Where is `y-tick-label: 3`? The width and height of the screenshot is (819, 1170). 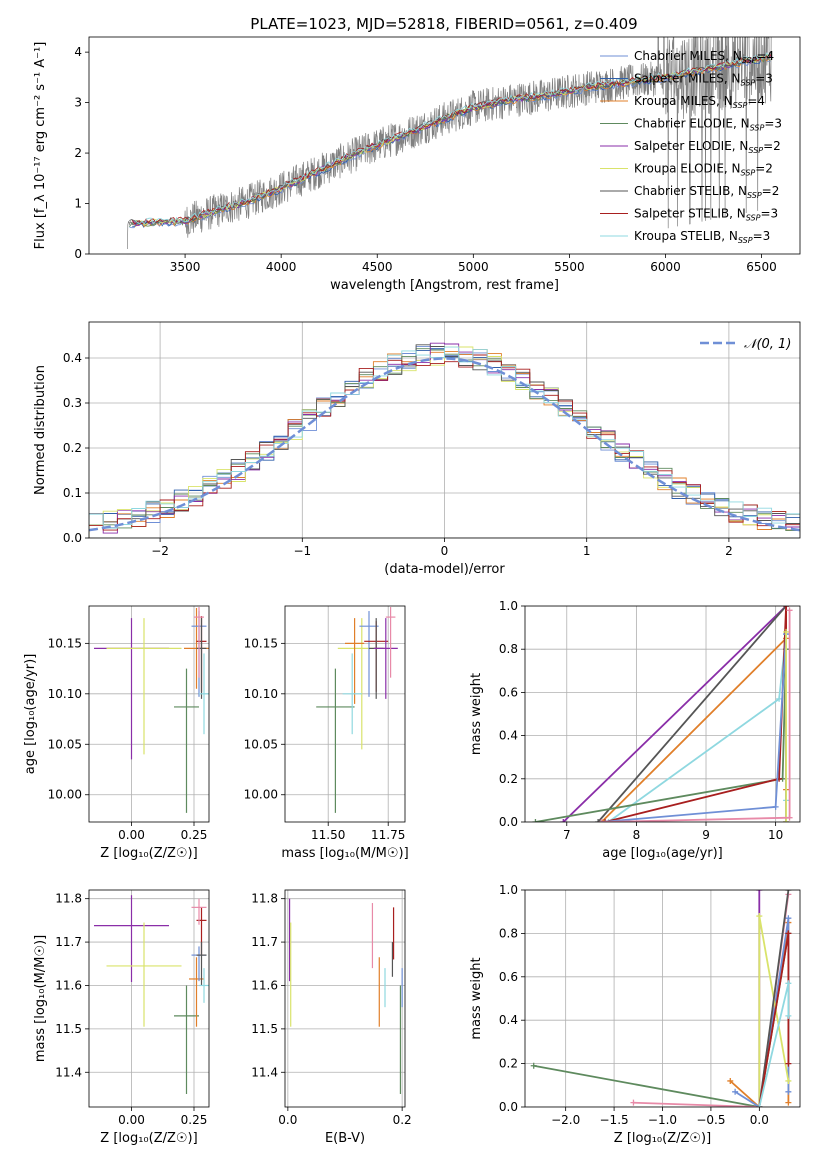
y-tick-label: 3 is located at coordinates (78, 103).